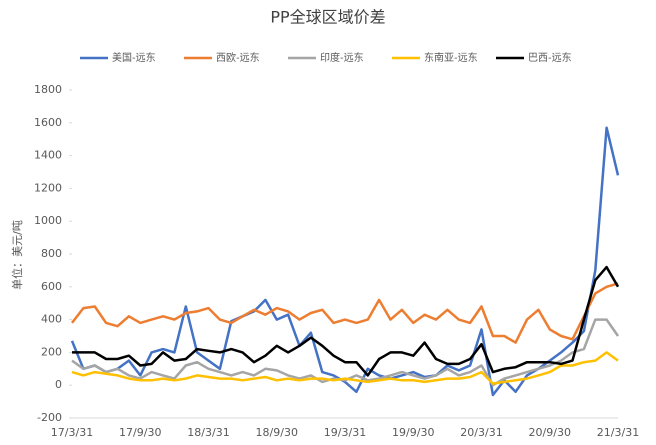 This screenshot has width=656, height=445. Describe the element at coordinates (208, 432) in the screenshot. I see `x-tick-label: 18/3/31` at that location.